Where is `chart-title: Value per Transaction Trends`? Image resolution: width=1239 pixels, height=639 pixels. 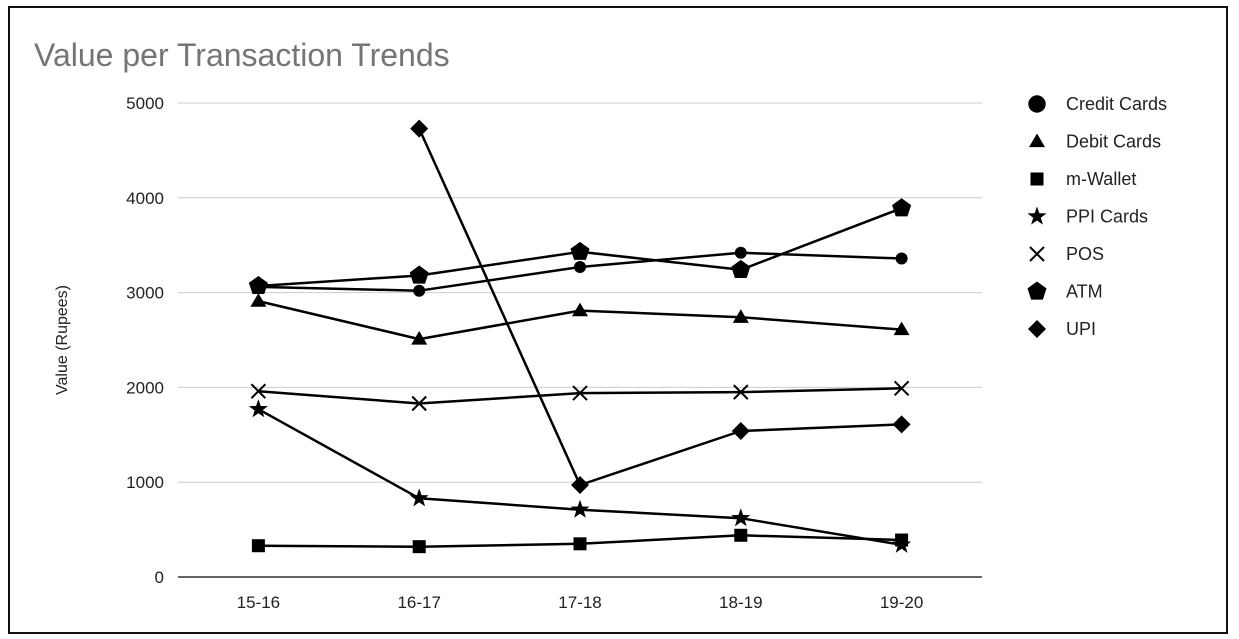 chart-title: Value per Transaction Trends is located at coordinates (242, 55).